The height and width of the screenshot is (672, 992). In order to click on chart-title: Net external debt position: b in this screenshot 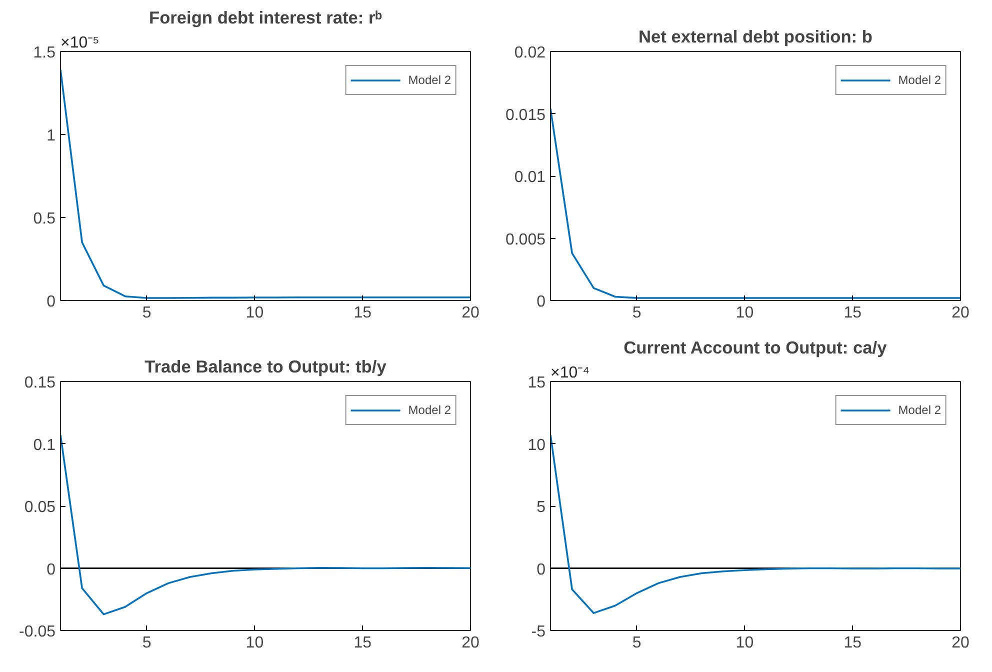, I will do `click(755, 36)`.